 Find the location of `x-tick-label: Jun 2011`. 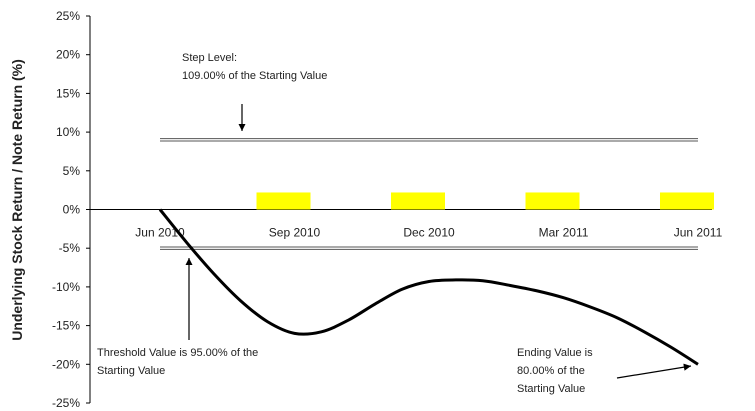

x-tick-label: Jun 2011 is located at coordinates (698, 233).